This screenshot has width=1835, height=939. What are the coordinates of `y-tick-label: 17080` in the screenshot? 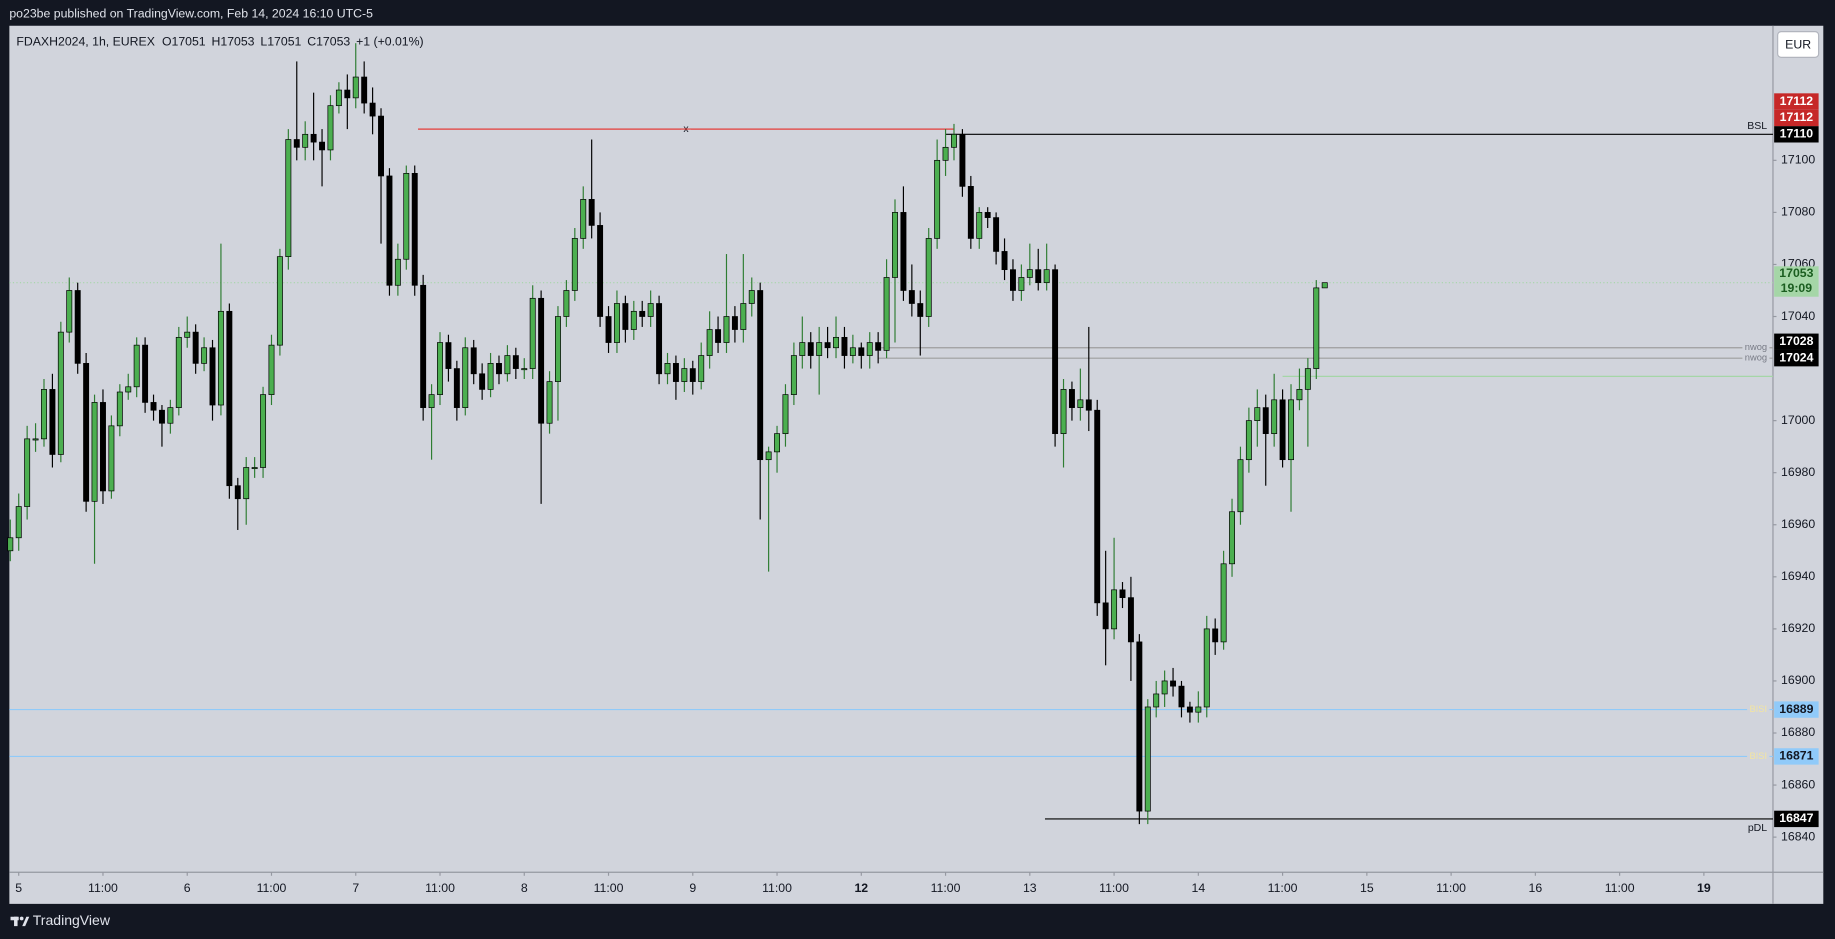 It's located at (1798, 212).